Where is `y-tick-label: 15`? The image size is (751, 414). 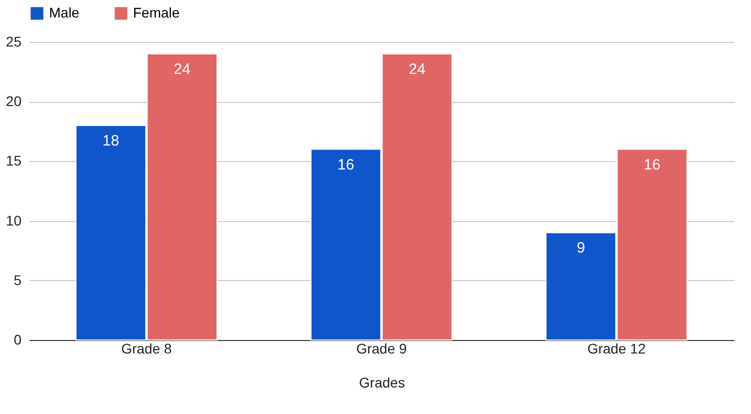
y-tick-label: 15 is located at coordinates (14, 160).